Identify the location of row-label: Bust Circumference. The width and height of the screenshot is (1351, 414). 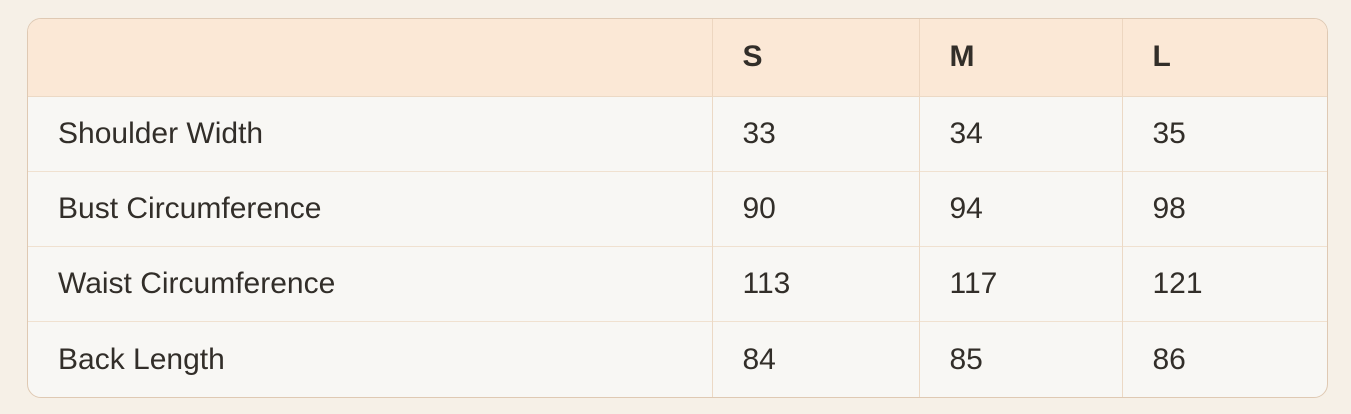
(370, 208).